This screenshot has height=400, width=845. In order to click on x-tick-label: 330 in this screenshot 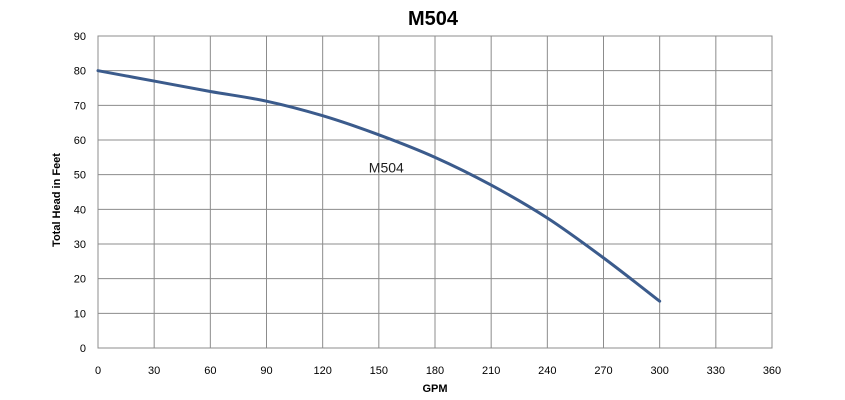, I will do `click(716, 371)`.